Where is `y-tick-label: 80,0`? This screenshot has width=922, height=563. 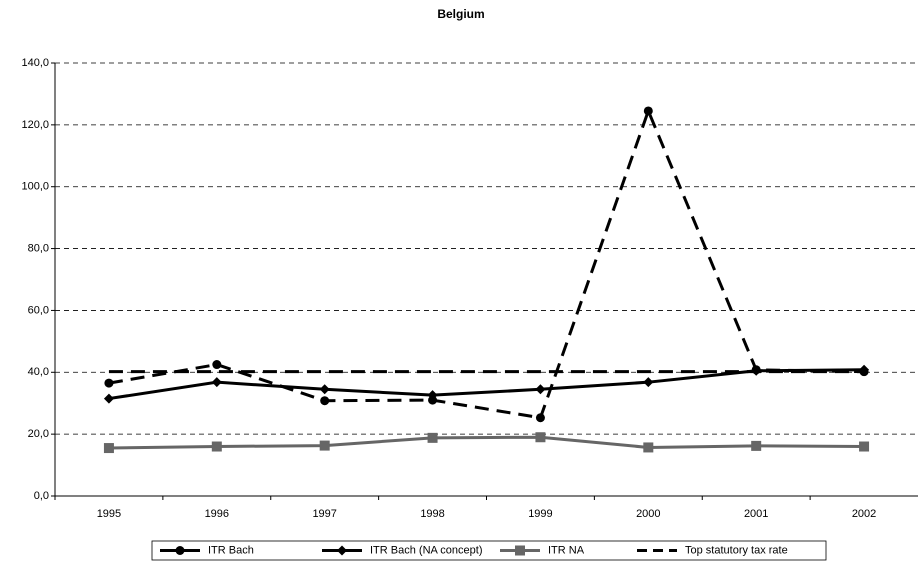
y-tick-label: 80,0 is located at coordinates (38, 248).